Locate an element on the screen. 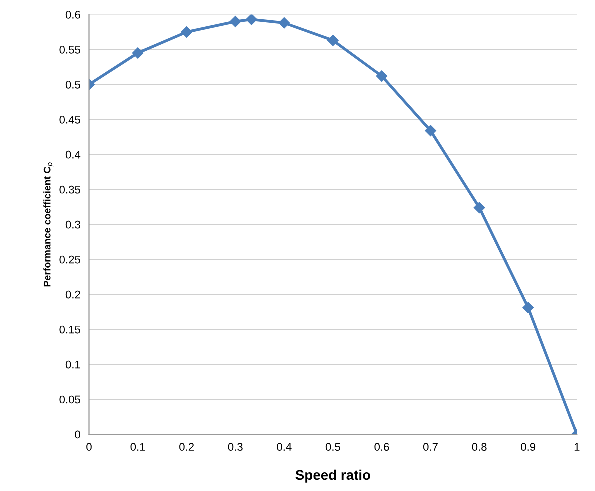 Image resolution: width=595 pixels, height=491 pixels. x-axis-title: Speed ratio is located at coordinates (333, 476).